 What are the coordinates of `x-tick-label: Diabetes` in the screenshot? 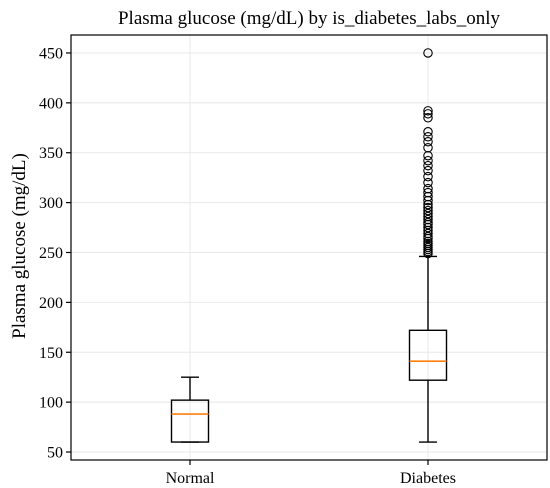 It's located at (428, 478).